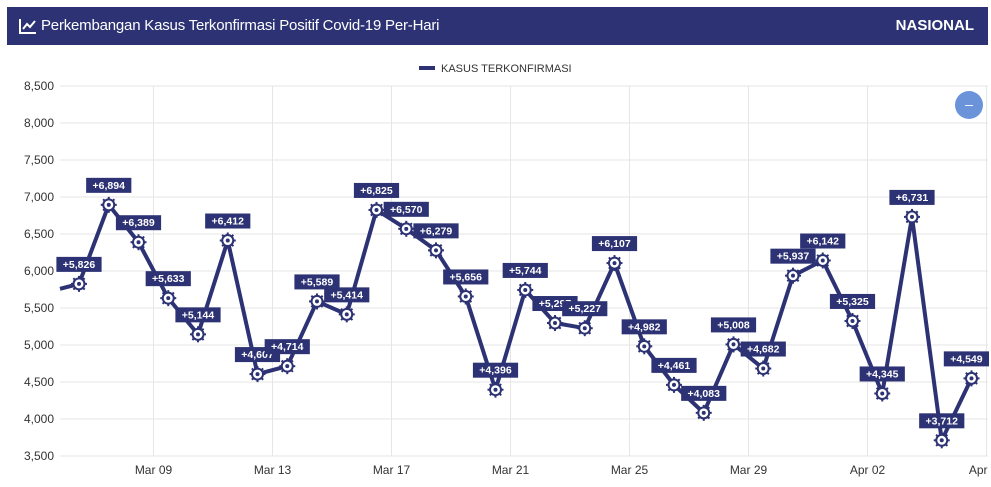 Image resolution: width=991 pixels, height=487 pixels. What do you see at coordinates (39, 345) in the screenshot?
I see `y-tick-label: 5,000` at bounding box center [39, 345].